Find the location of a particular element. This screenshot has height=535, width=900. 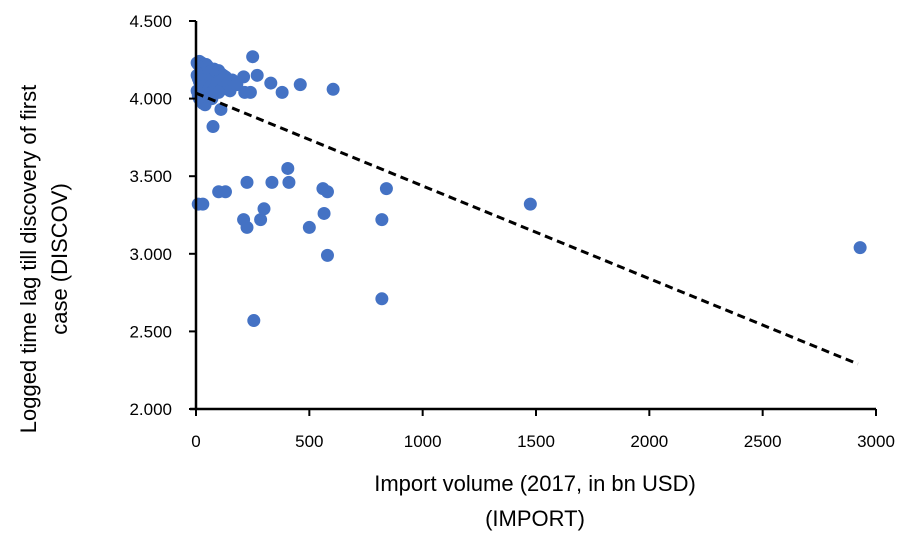

x-tick-label: 500 is located at coordinates (309, 441).